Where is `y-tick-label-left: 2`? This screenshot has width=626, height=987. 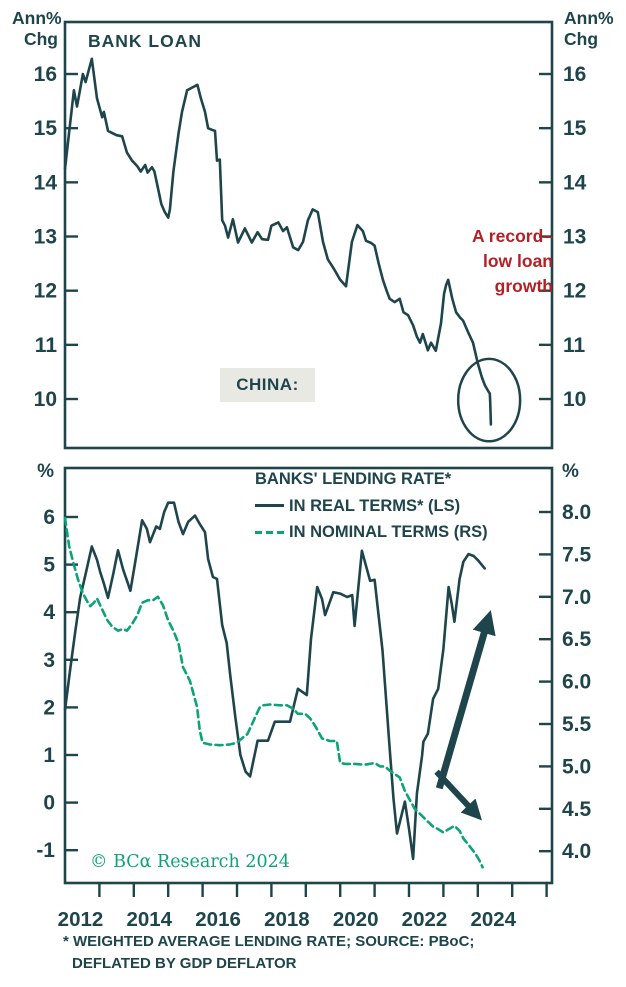 y-tick-label-left: 2 is located at coordinates (49, 707).